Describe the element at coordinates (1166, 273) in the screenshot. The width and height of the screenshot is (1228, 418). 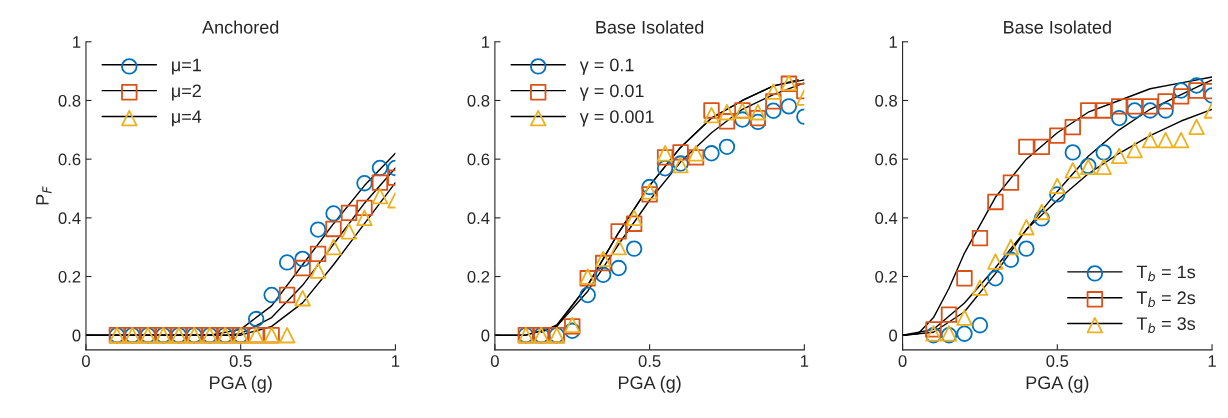
I see `legend-label: T$_{b}$ = 1s` at that location.